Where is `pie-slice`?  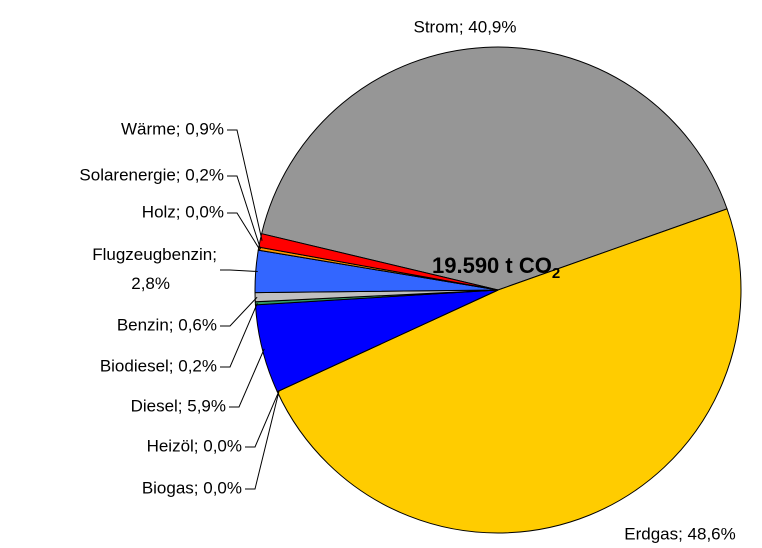 pie-slice is located at coordinates (378, 262).